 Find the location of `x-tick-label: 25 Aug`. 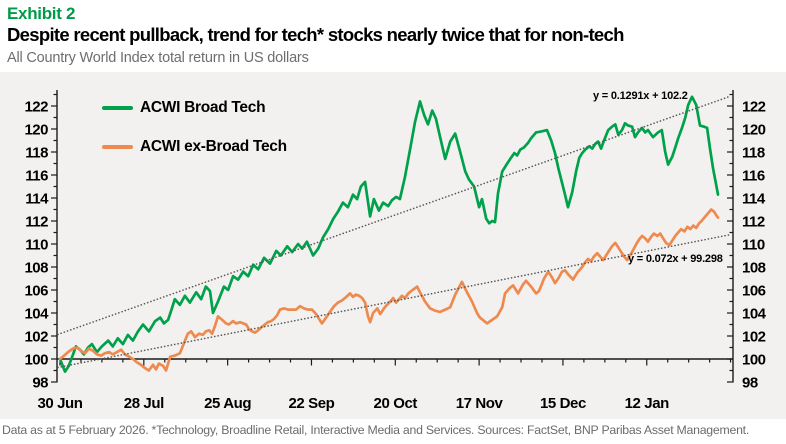

x-tick-label: 25 Aug is located at coordinates (227, 403).